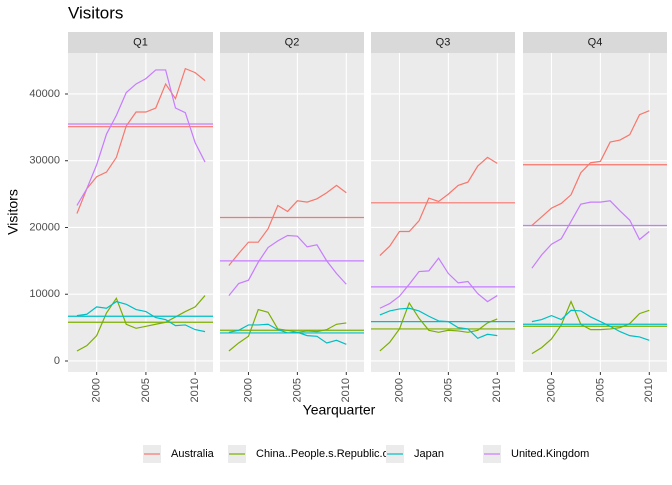 Image resolution: width=672 pixels, height=485 pixels. I want to click on y-tick-label: 40000, so click(44, 94).